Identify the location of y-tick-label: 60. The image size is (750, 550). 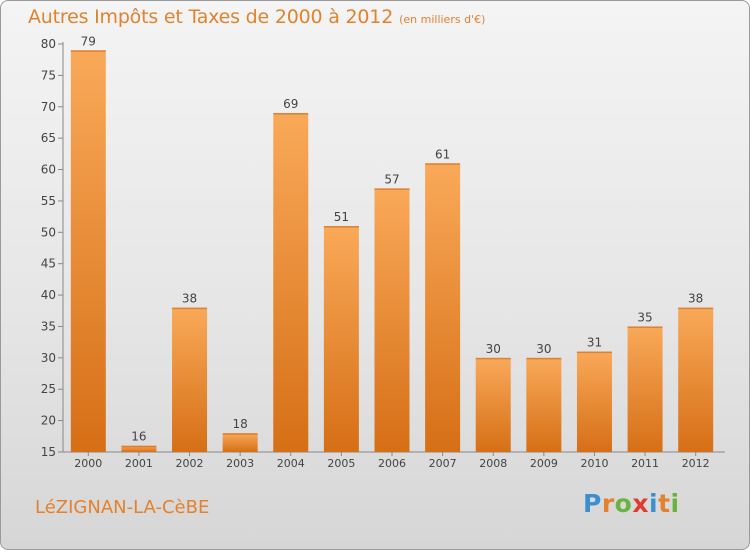
(48, 170).